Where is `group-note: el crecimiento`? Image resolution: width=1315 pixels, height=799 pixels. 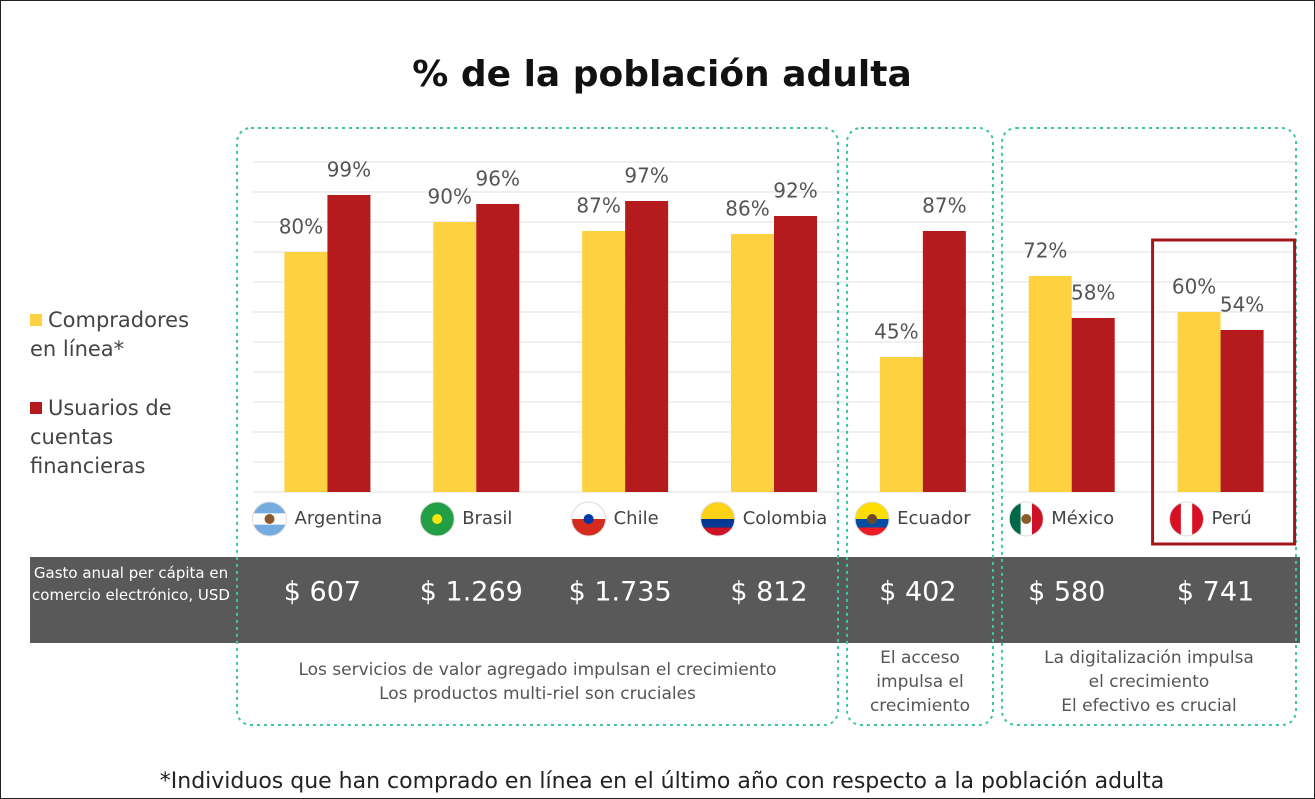 group-note: el crecimiento is located at coordinates (1149, 682).